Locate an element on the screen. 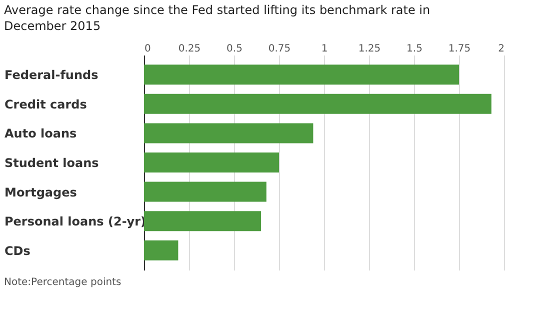 Image resolution: width=540 pixels, height=328 pixels. y-tick-label: Auto loans is located at coordinates (40, 133).